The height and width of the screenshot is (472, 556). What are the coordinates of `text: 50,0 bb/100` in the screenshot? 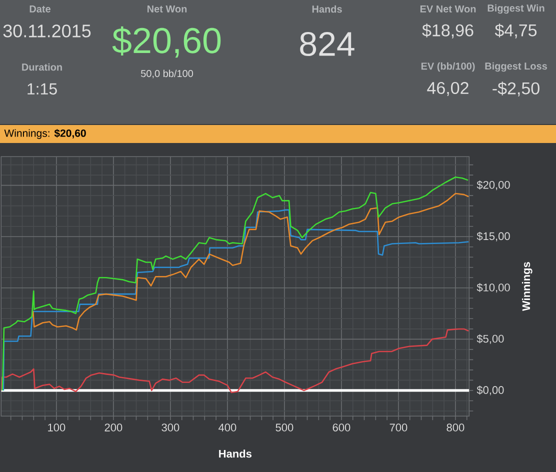 It's located at (167, 74).